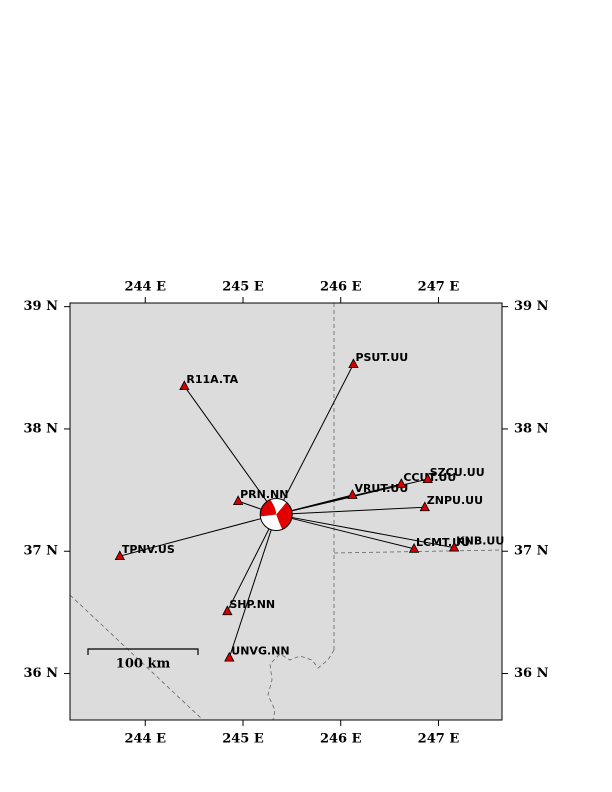 The image size is (612, 792). What do you see at coordinates (381, 357) in the screenshot?
I see `station-label: PSUT.UU` at bounding box center [381, 357].